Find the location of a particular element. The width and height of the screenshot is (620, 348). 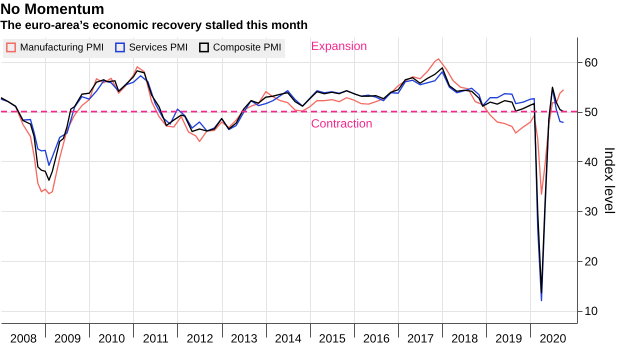

y-tick-label: 60 is located at coordinates (591, 62).